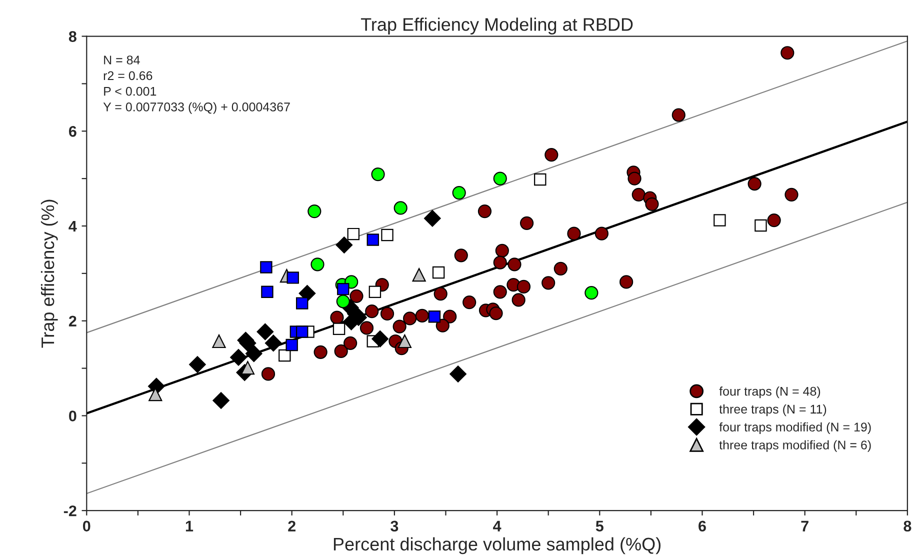 The image size is (912, 558). Describe the element at coordinates (72, 226) in the screenshot. I see `y-tick-label: 4` at that location.